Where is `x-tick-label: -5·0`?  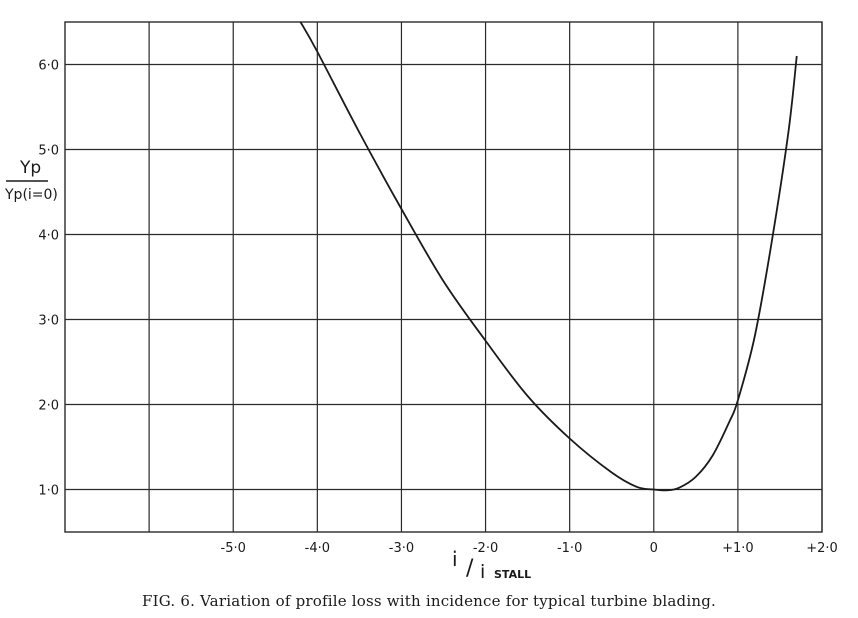 x-tick-label: -5·0 is located at coordinates (233, 548).